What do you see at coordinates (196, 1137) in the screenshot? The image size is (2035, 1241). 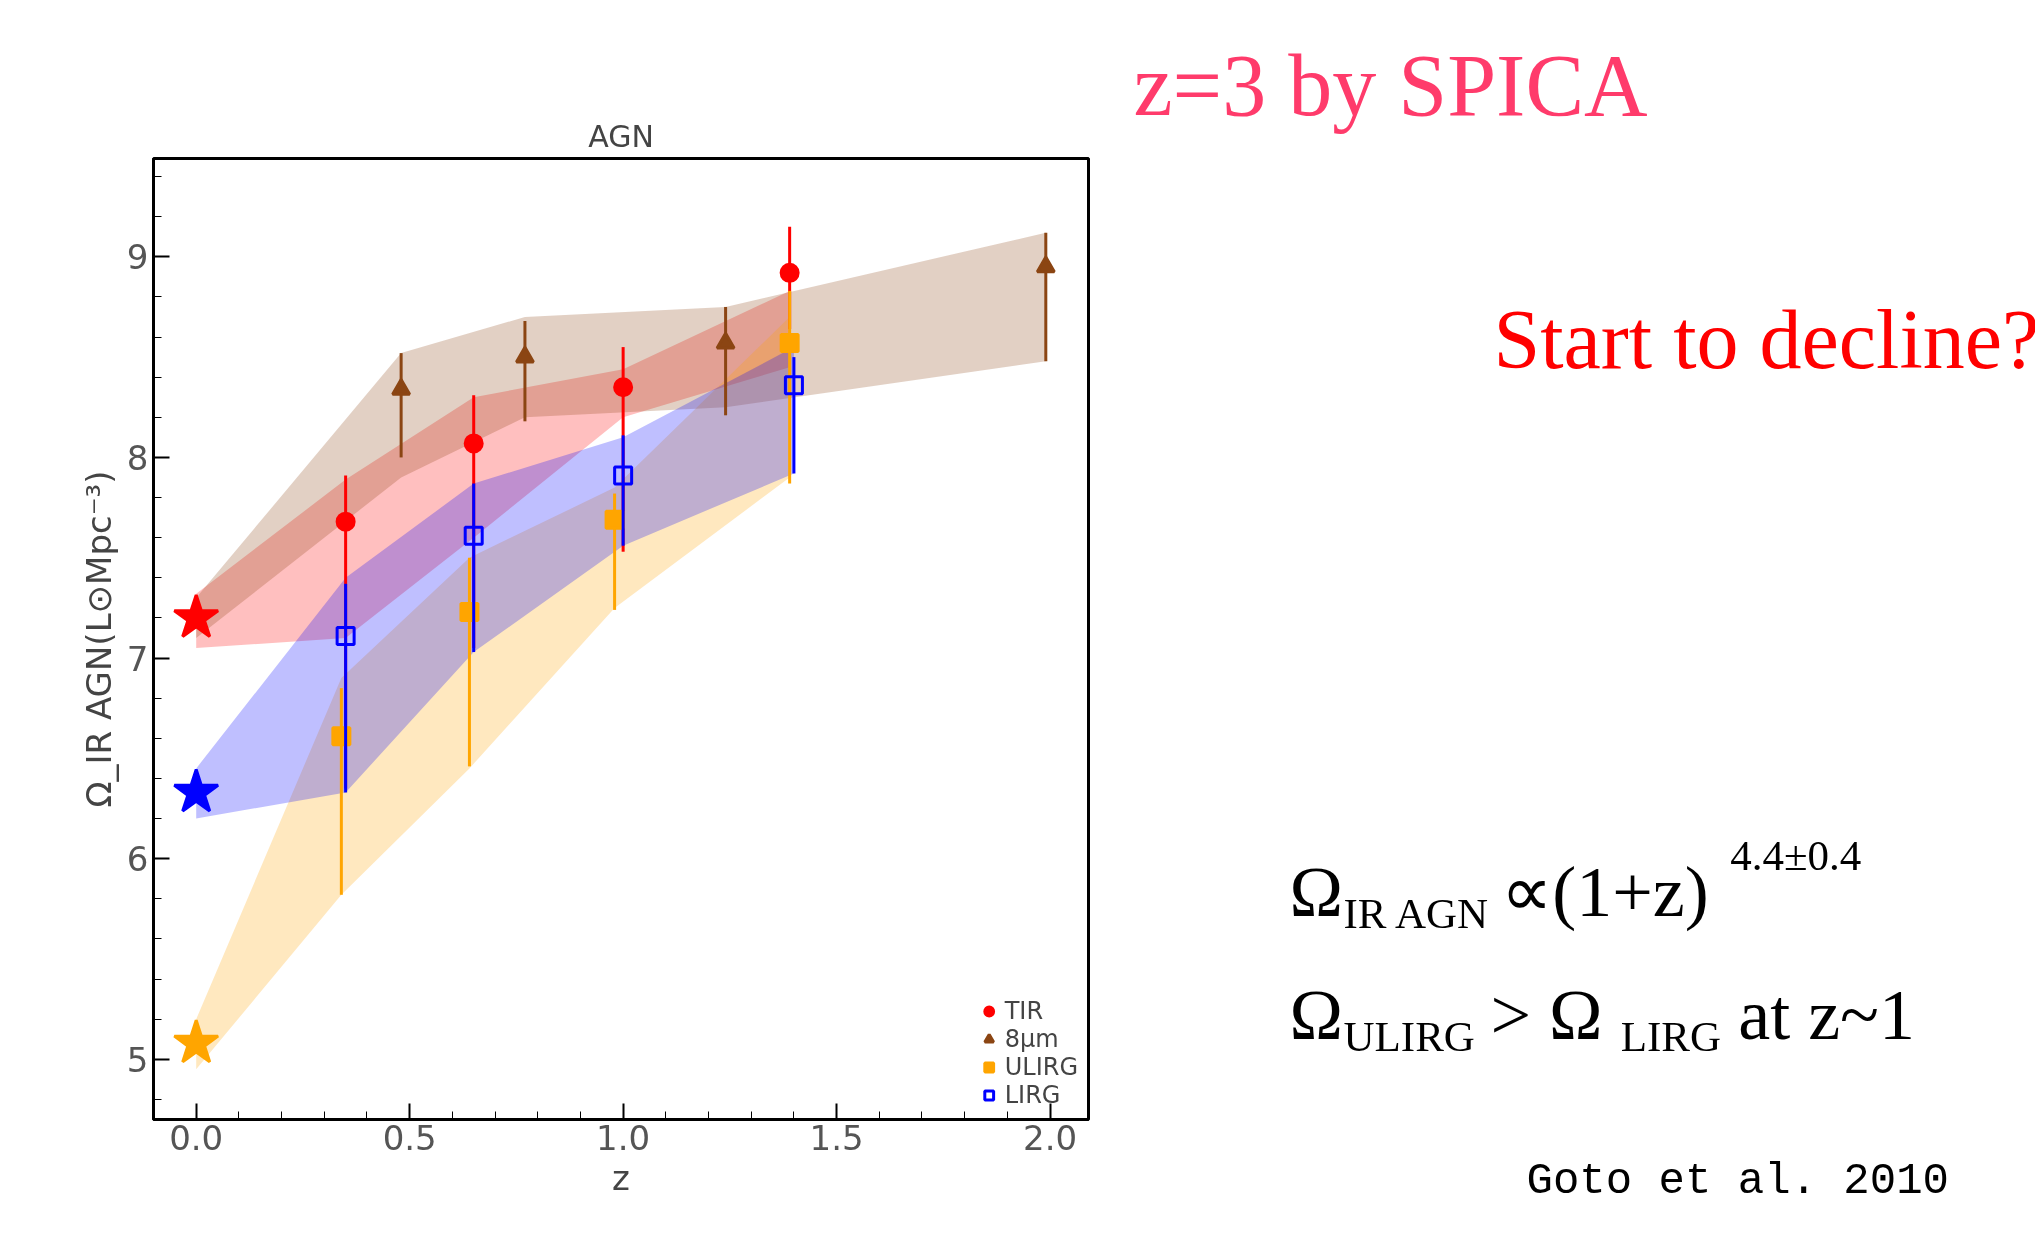 I see `x-tick-label: 0.0` at bounding box center [196, 1137].